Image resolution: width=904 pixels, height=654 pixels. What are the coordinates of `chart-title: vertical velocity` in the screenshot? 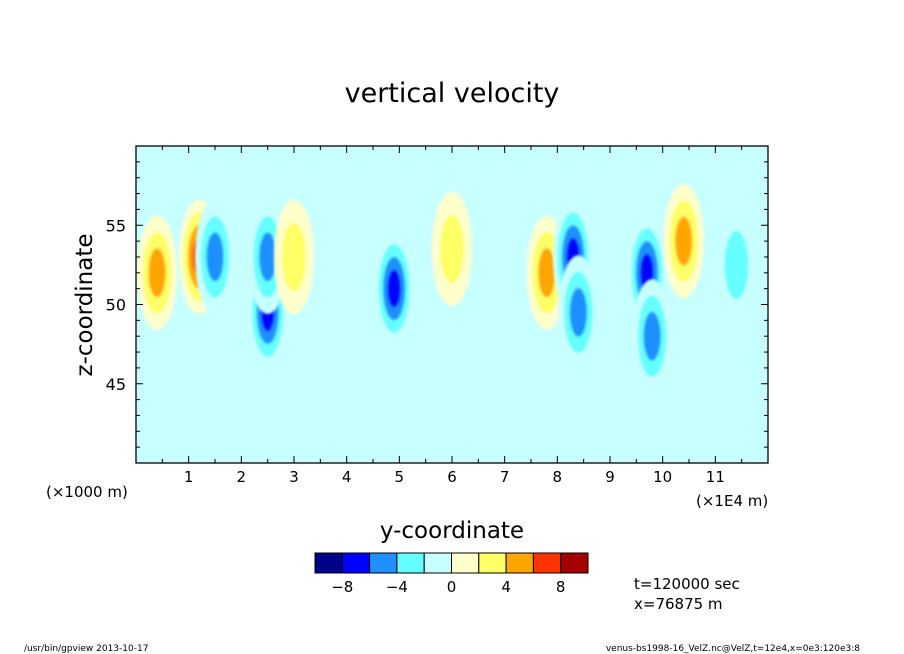 It's located at (452, 93).